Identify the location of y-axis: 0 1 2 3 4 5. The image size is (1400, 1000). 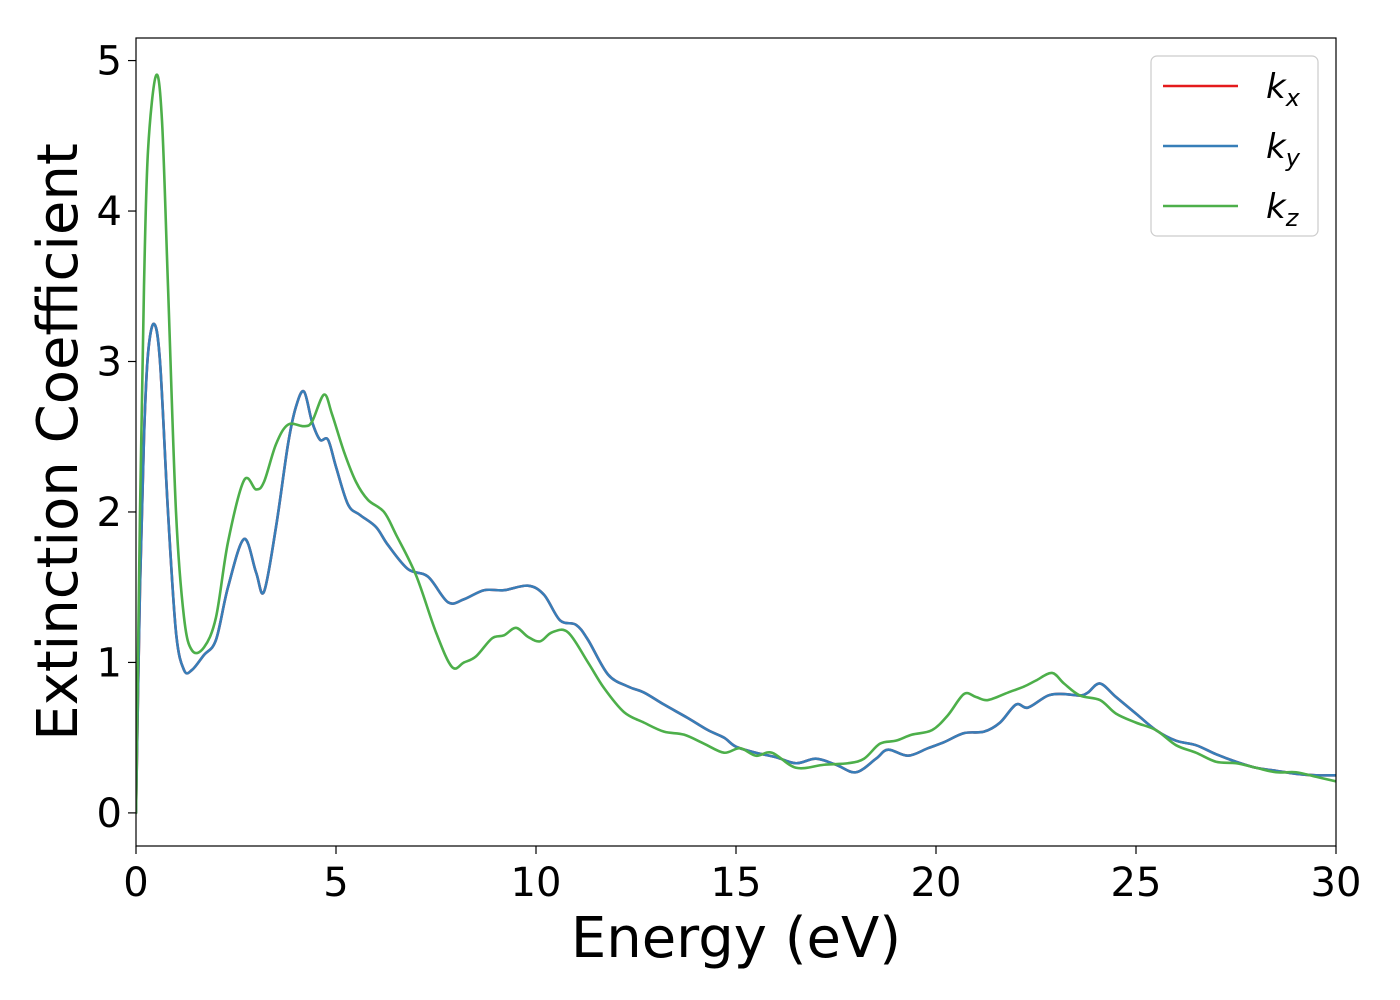
(116, 438).